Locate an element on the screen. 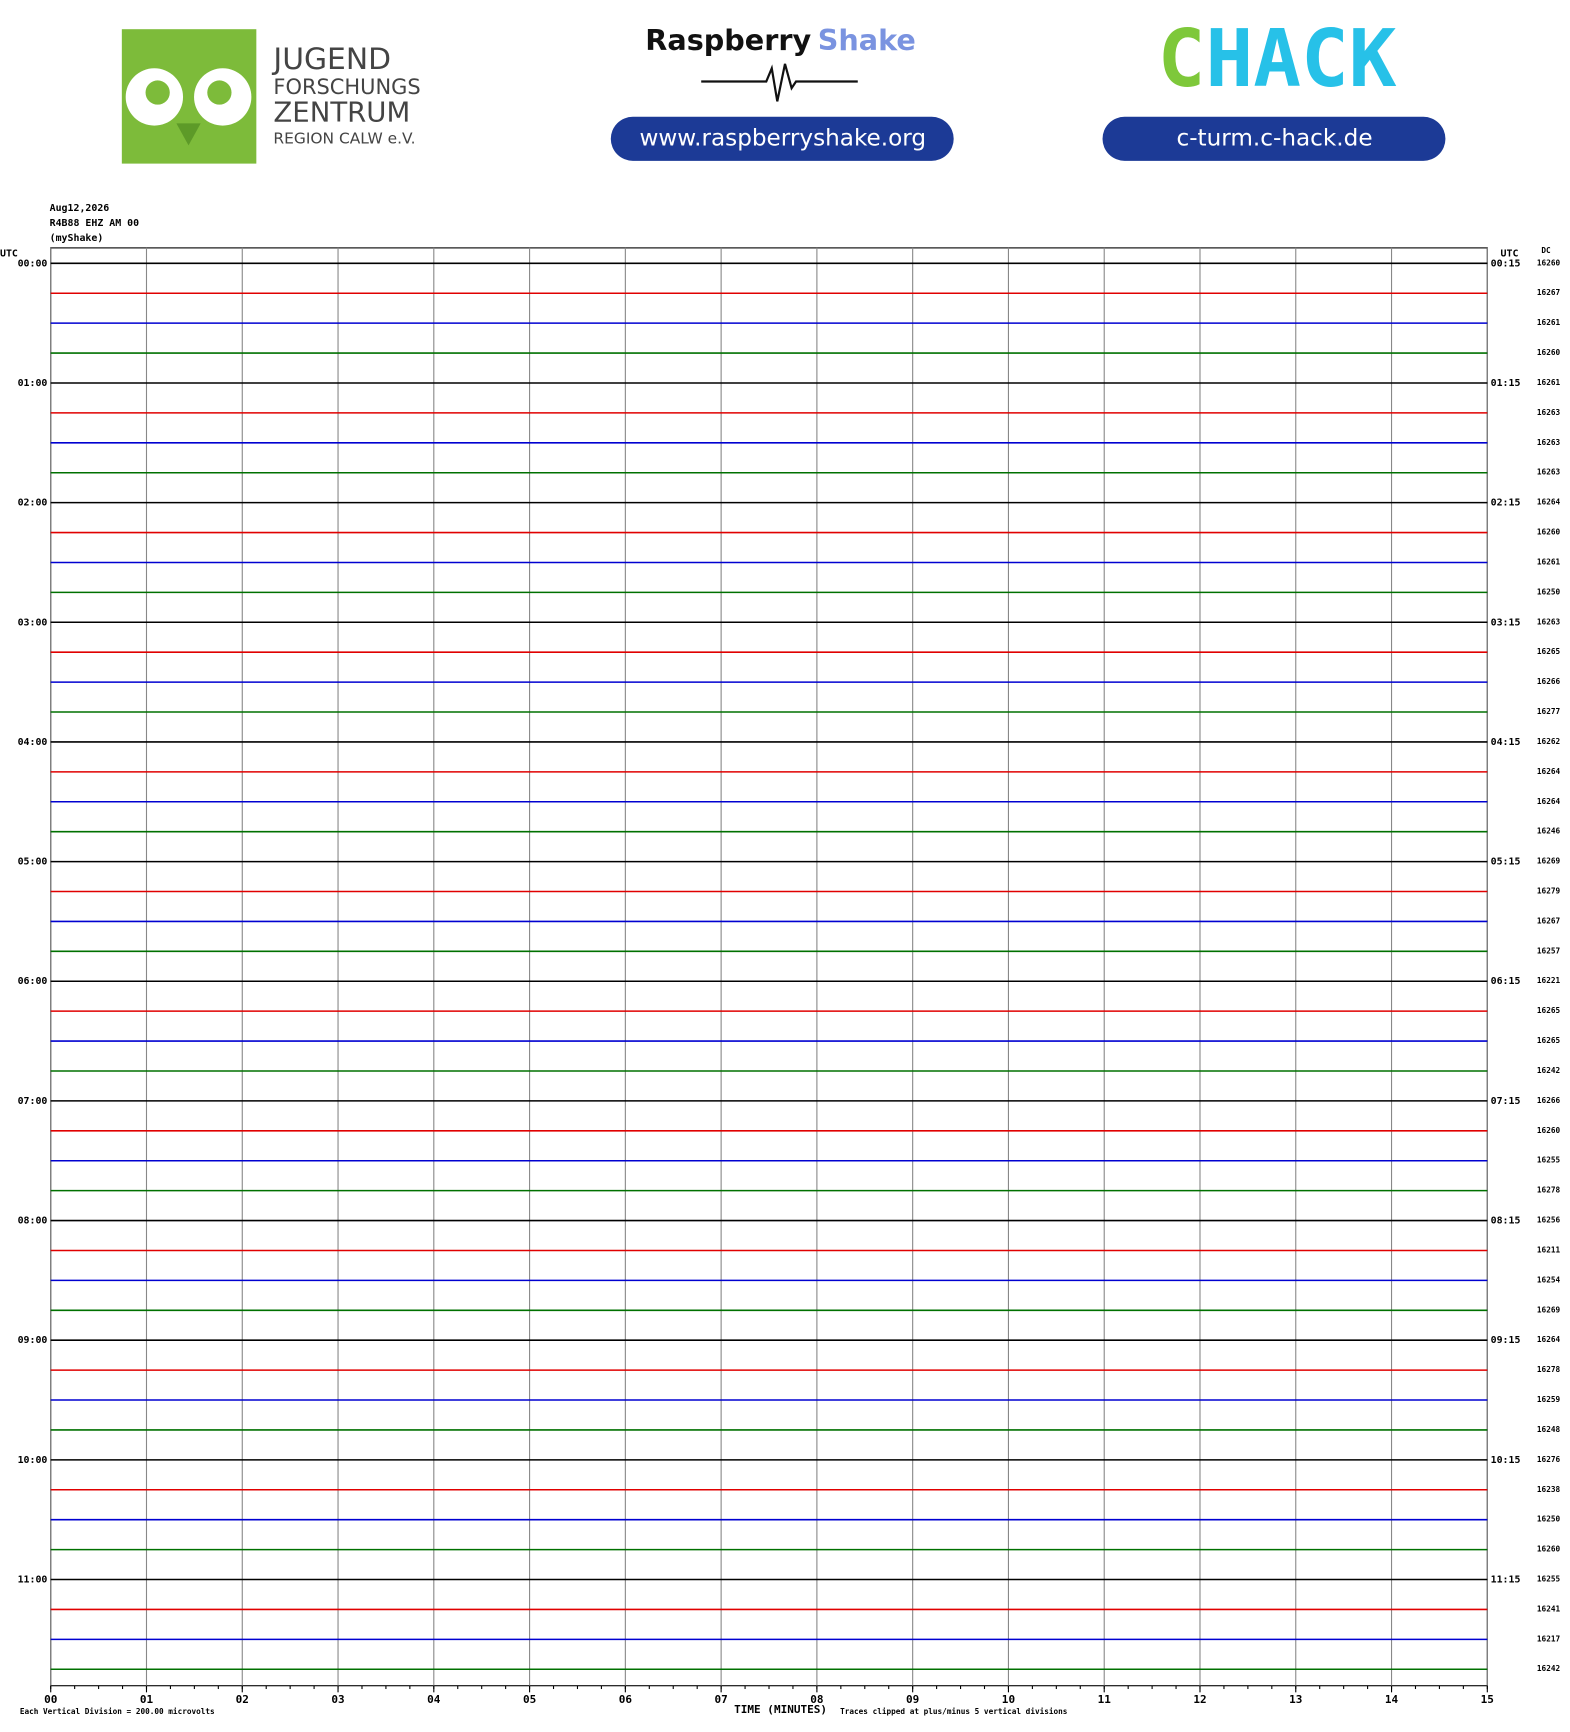  rs-url: www.raspberryshake.org is located at coordinates (782, 138).